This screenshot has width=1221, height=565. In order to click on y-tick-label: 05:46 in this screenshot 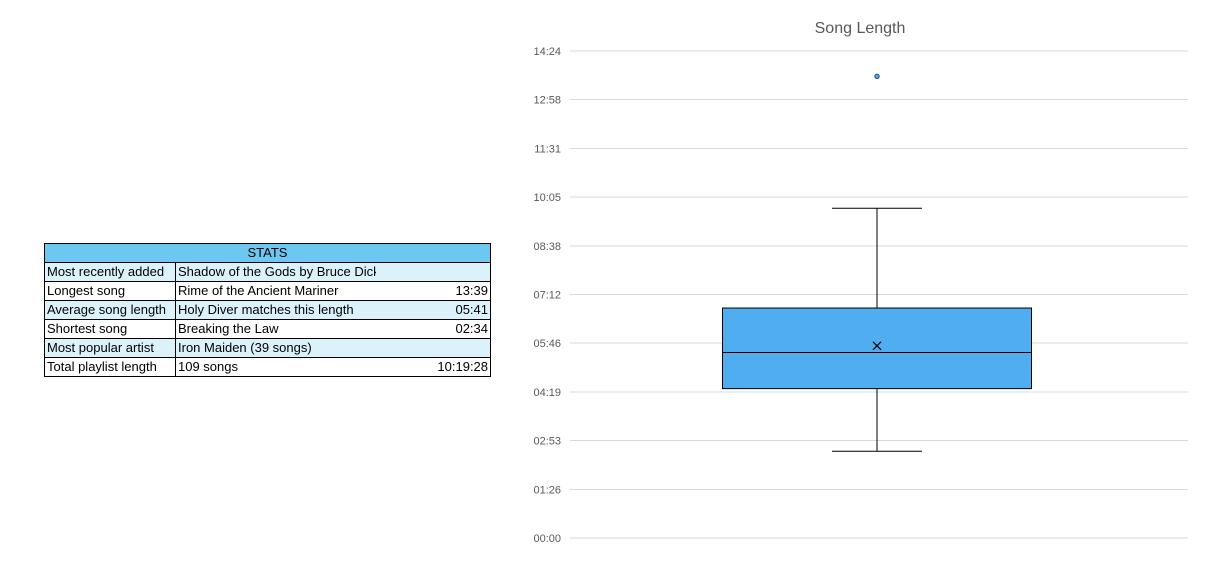, I will do `click(547, 344)`.